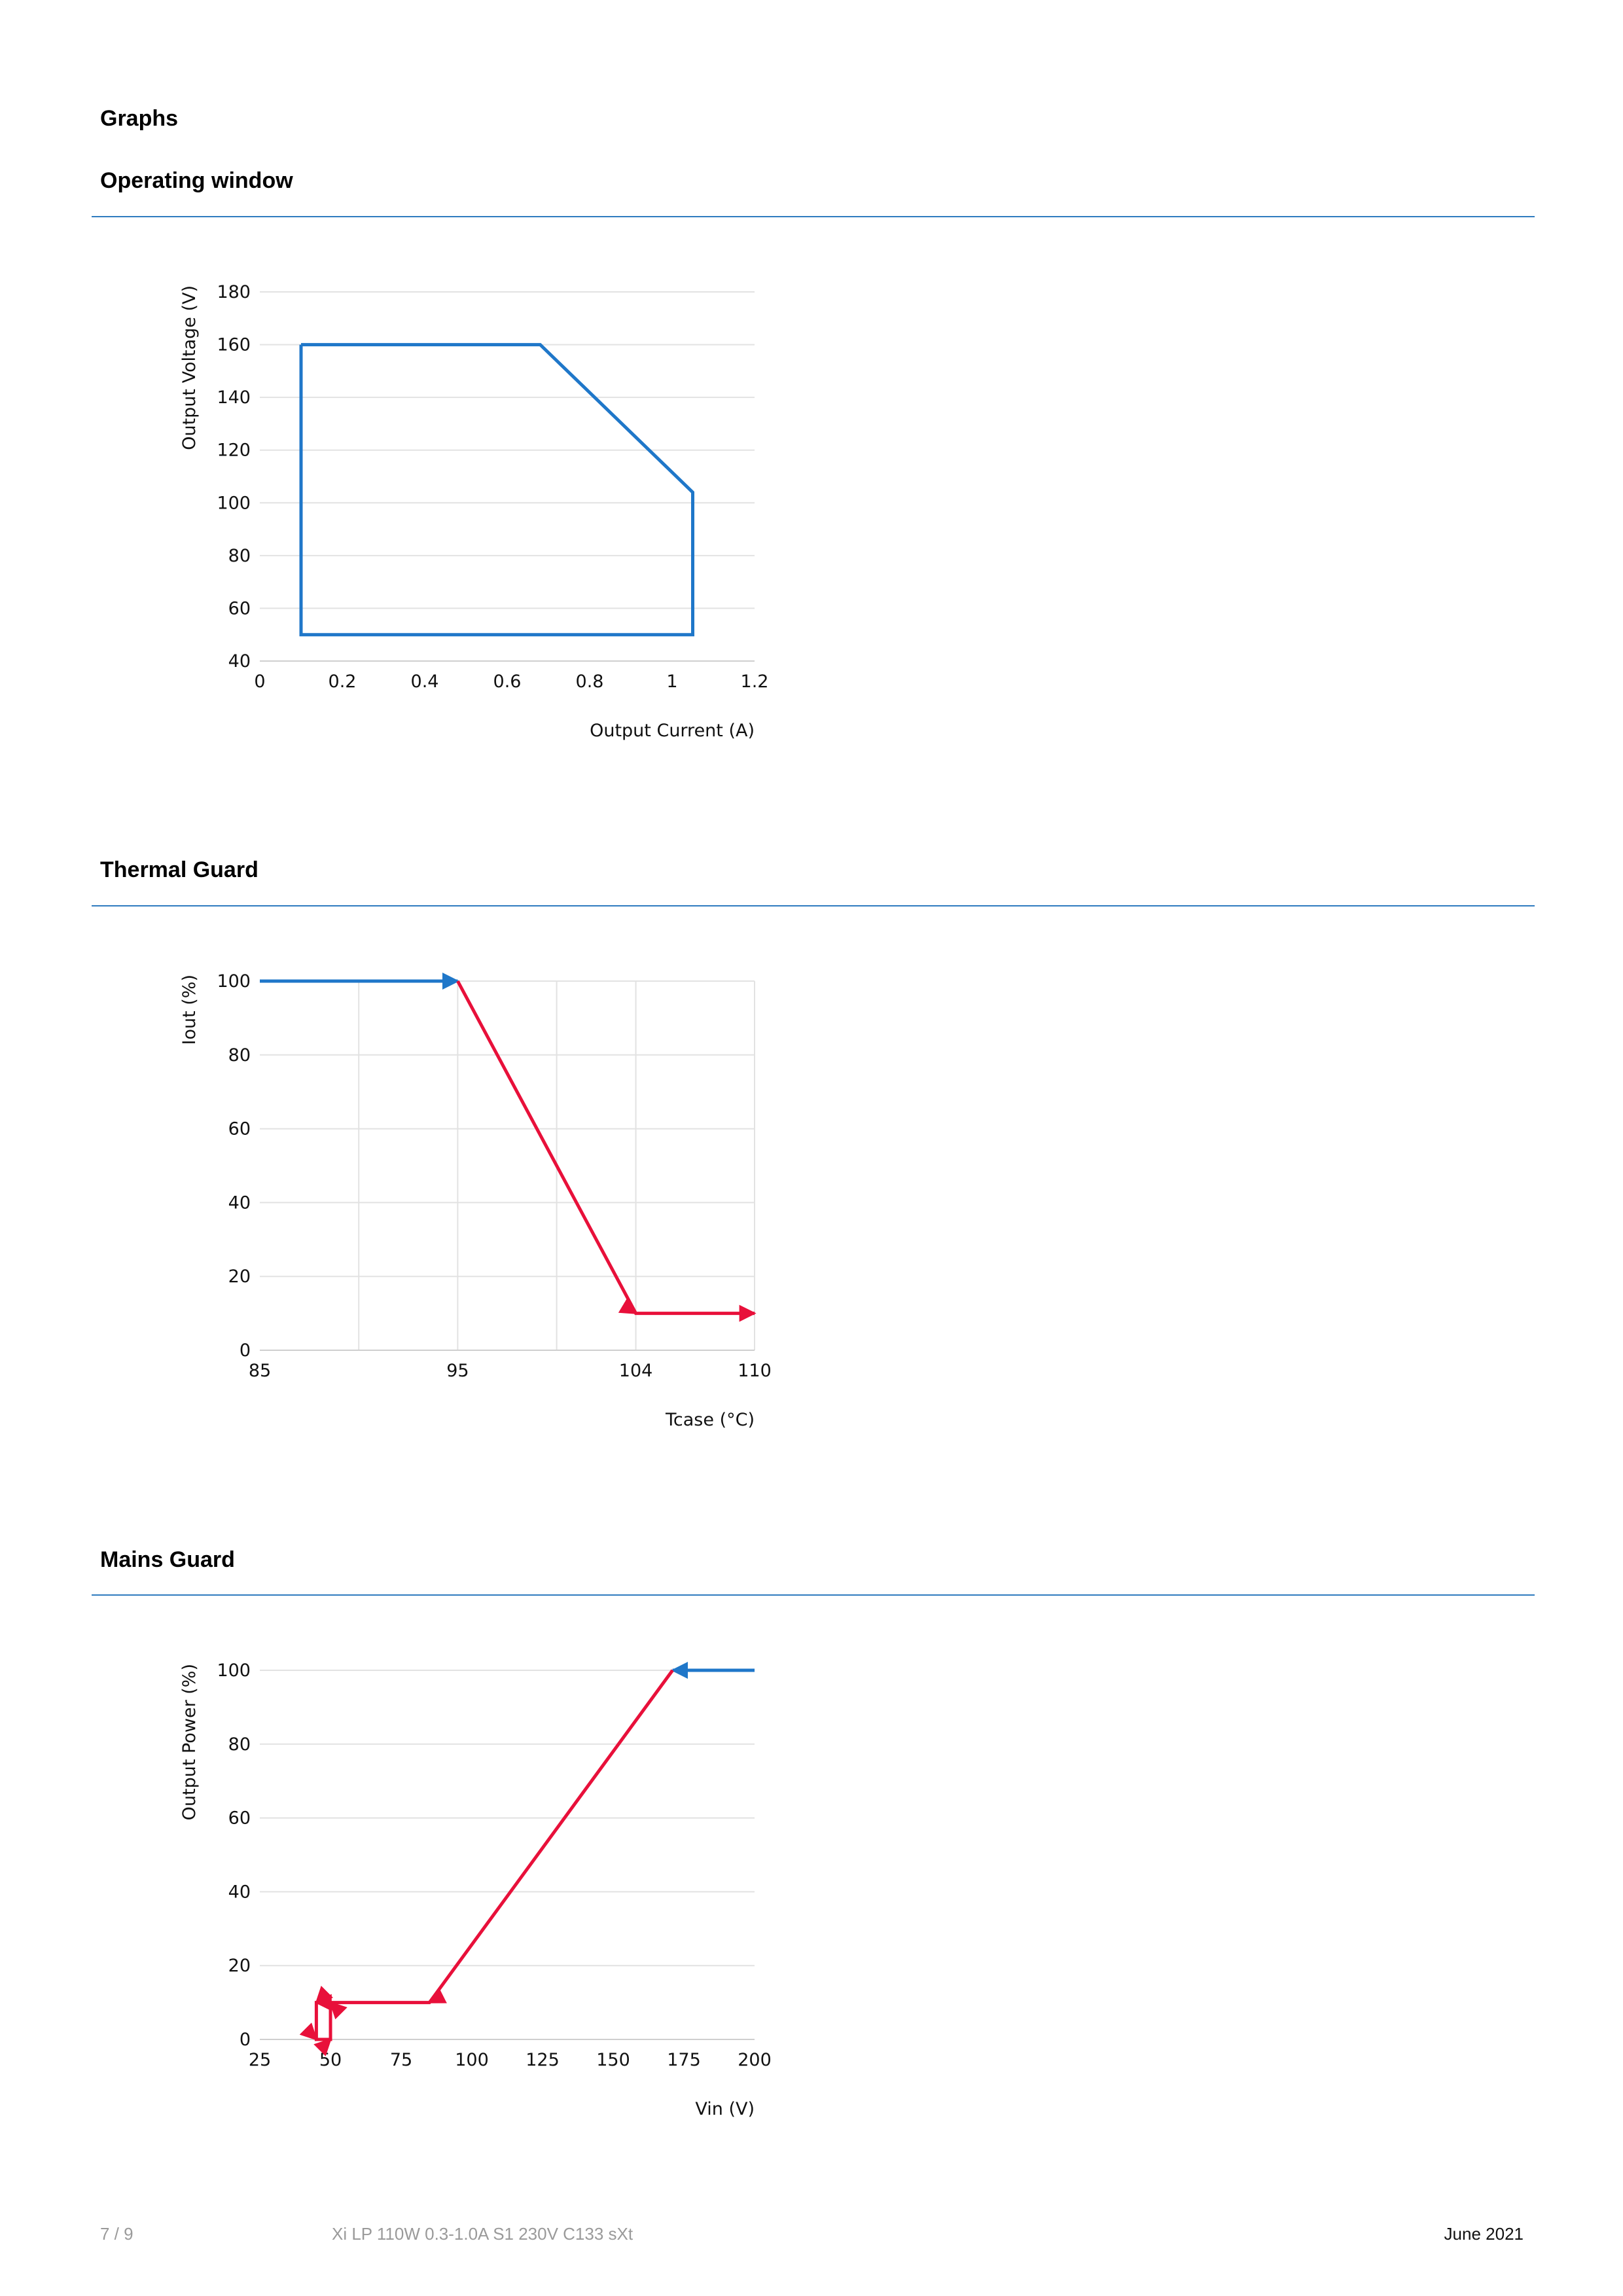 The image size is (1623, 2296). What do you see at coordinates (755, 2060) in the screenshot?
I see `x-tick-label: 200` at bounding box center [755, 2060].